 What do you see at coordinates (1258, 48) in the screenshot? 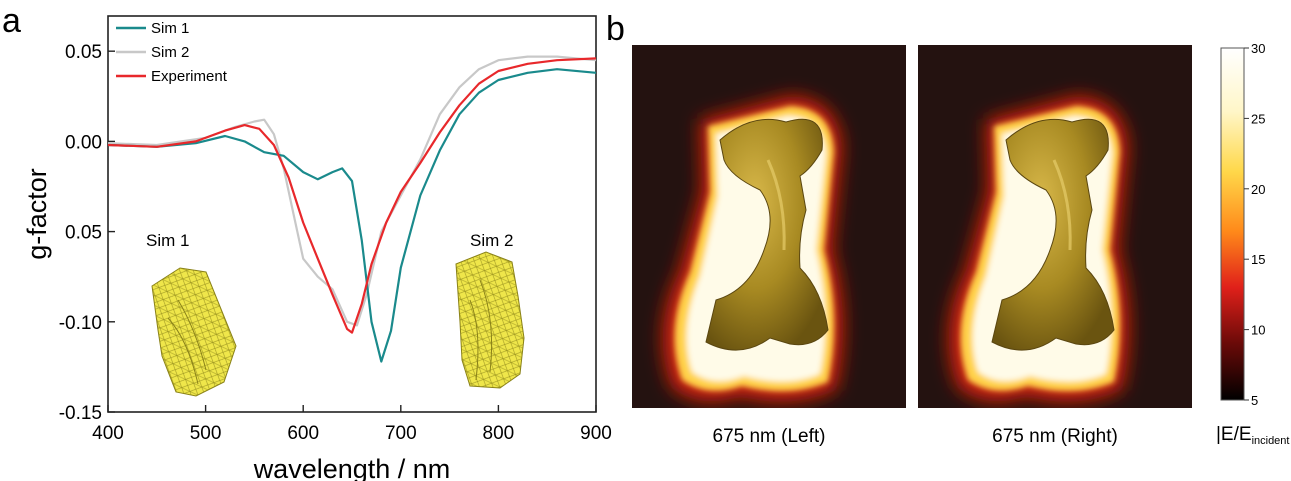
I see `colorbar-tick-label: 30` at bounding box center [1258, 48].